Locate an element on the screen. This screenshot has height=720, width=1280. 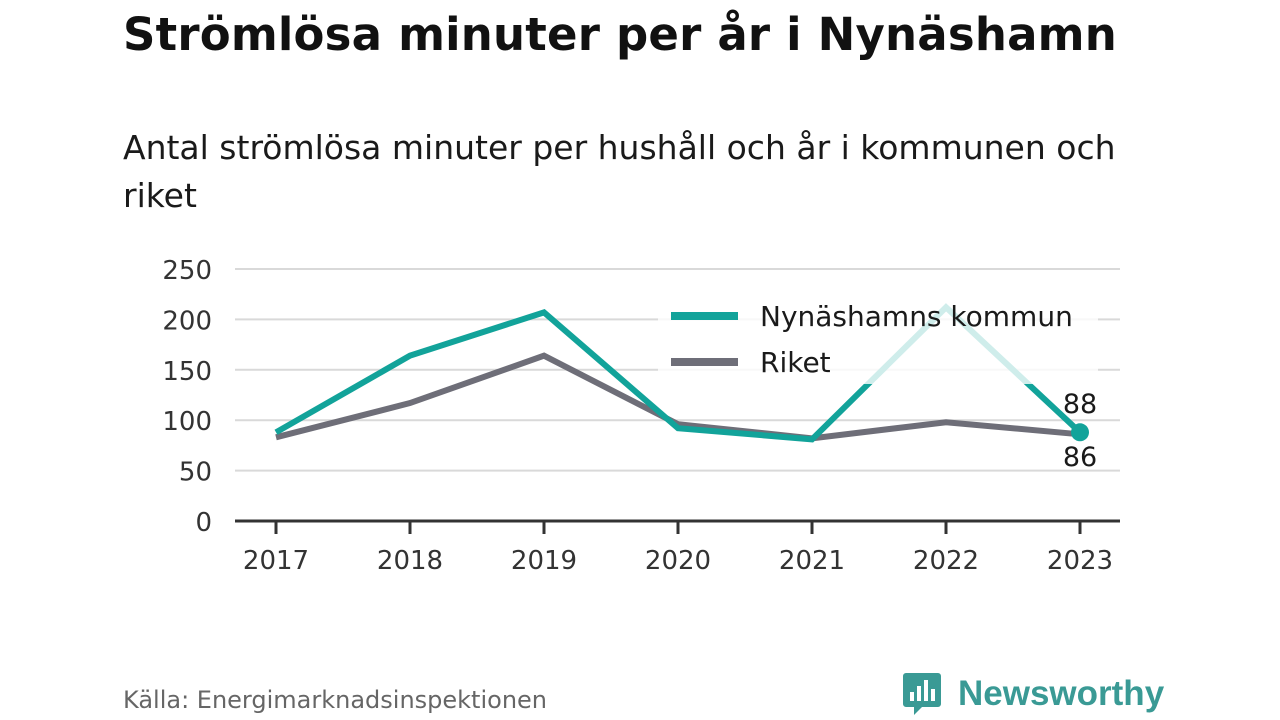
brand-name: Newsworthy is located at coordinates (1061, 693).